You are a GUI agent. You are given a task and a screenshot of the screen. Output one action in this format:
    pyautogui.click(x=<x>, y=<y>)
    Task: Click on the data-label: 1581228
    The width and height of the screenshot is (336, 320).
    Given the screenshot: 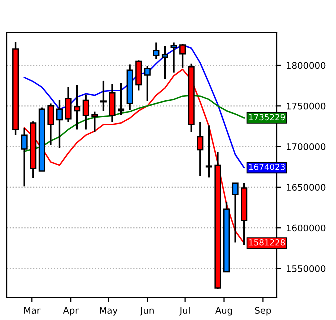 What is the action you would take?
    pyautogui.click(x=267, y=242)
    